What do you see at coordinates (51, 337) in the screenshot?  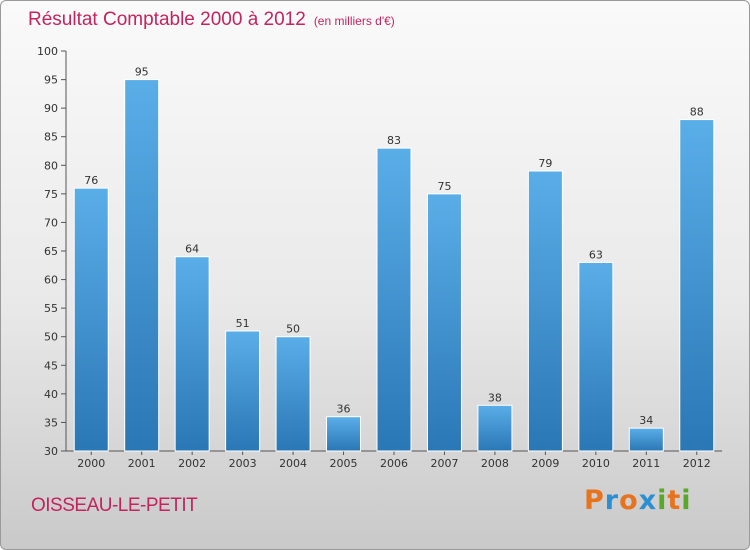 I see `y-tick-label: 50` at bounding box center [51, 337].